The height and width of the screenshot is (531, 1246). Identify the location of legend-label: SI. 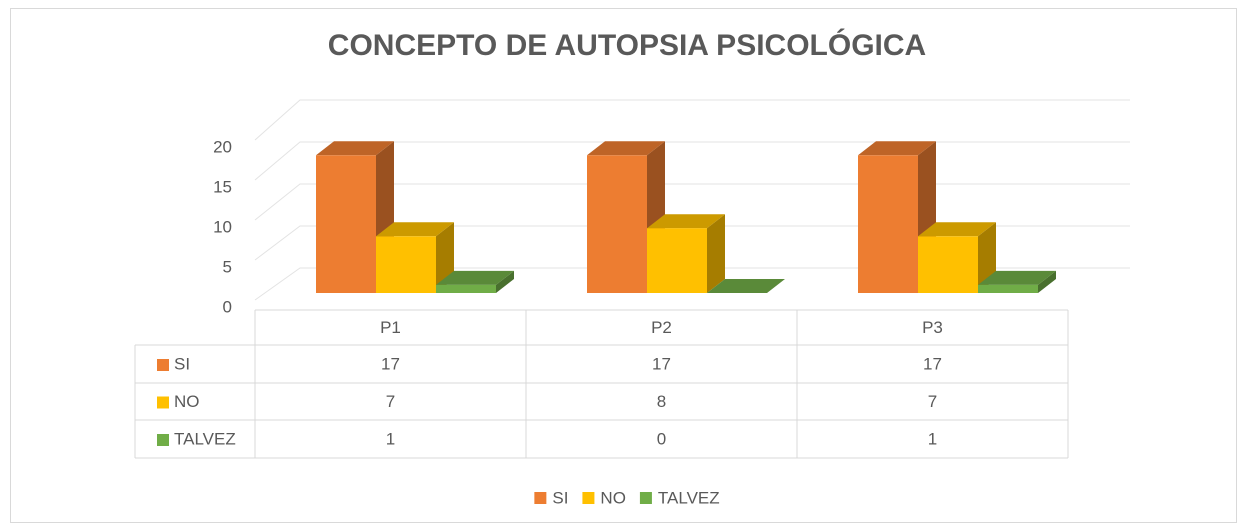
(560, 497).